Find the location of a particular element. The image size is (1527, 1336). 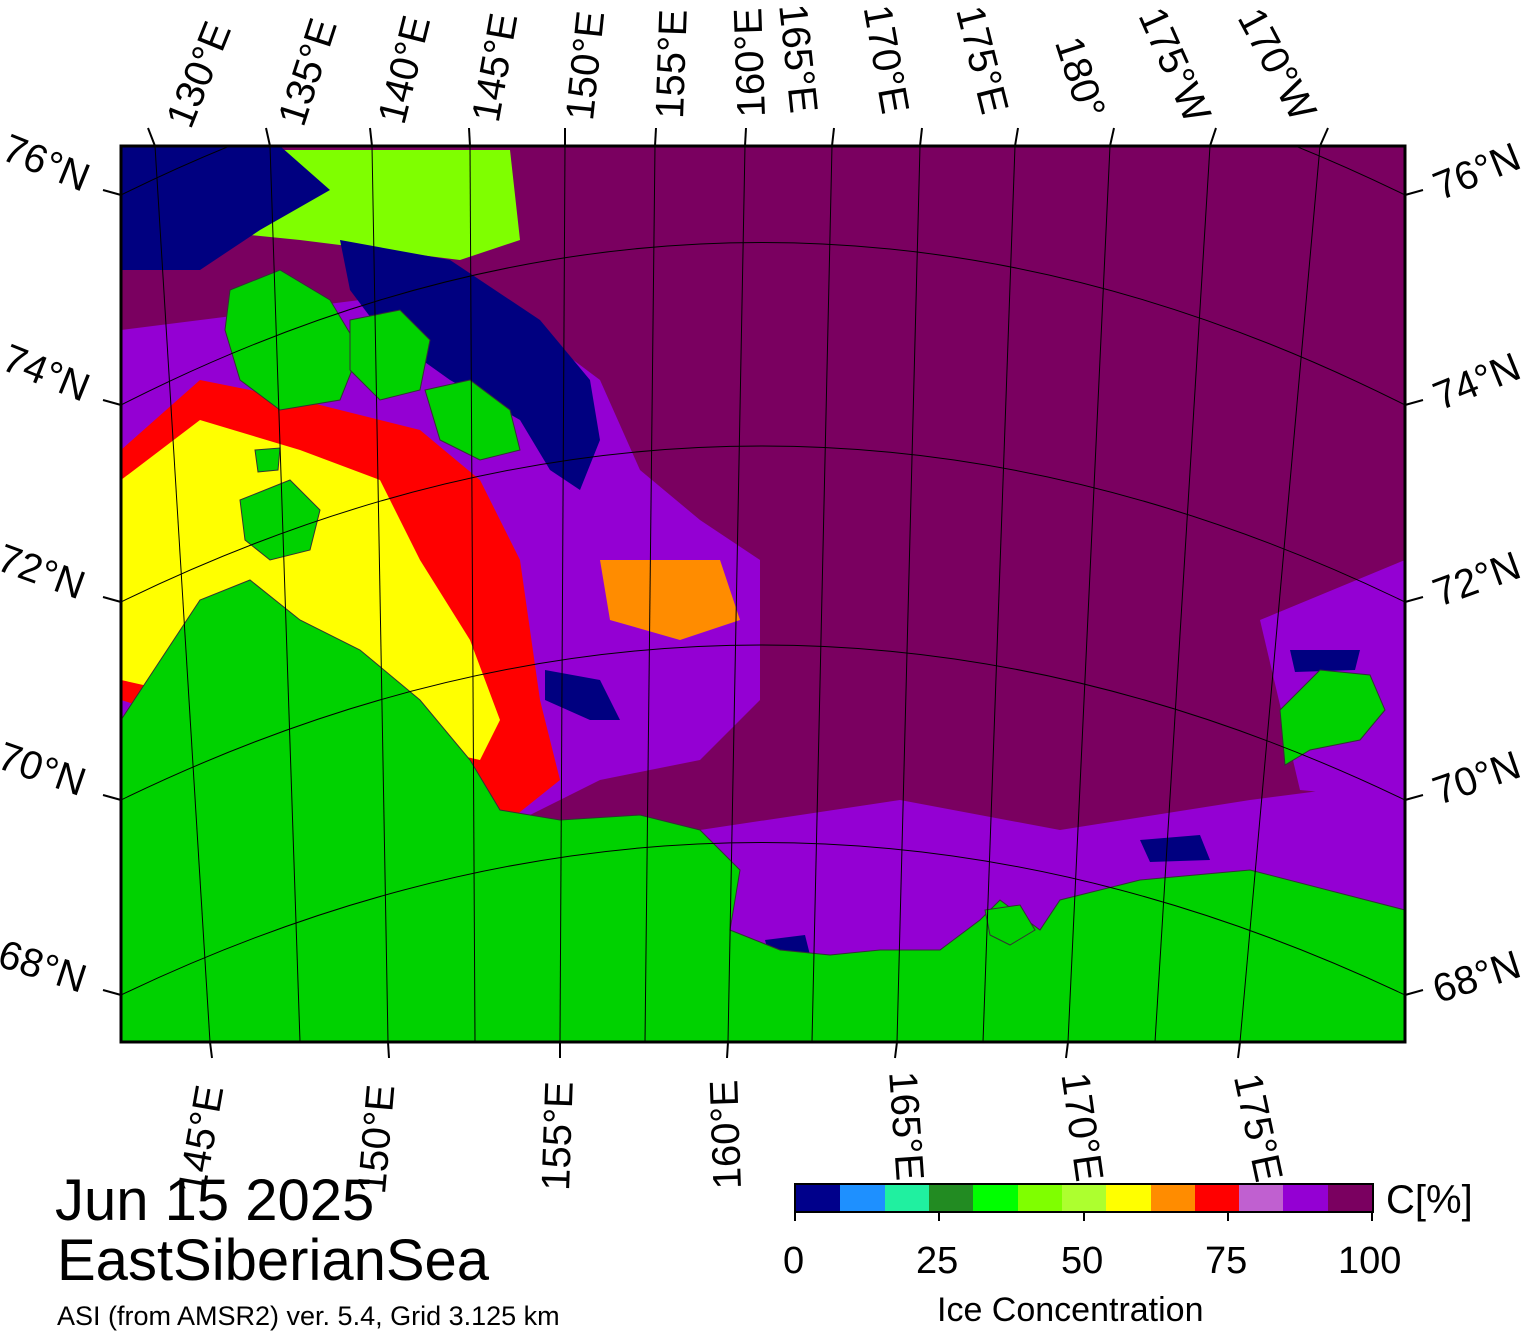

lon-label-top: 165°E is located at coordinates (798, 58).